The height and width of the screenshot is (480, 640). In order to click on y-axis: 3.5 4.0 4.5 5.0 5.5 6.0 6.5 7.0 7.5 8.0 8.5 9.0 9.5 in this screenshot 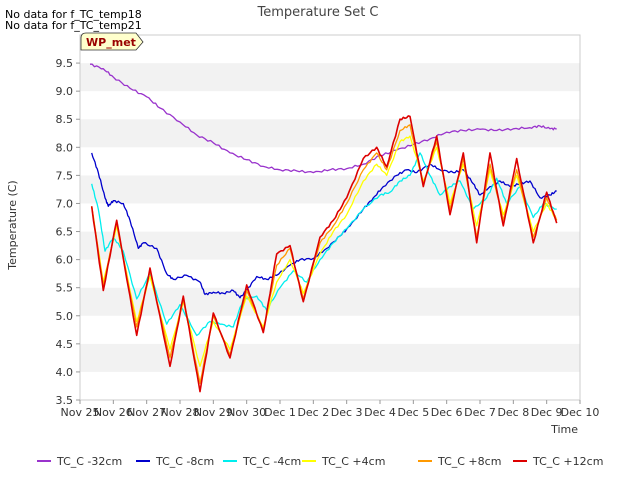, I will do `click(68, 232)`.